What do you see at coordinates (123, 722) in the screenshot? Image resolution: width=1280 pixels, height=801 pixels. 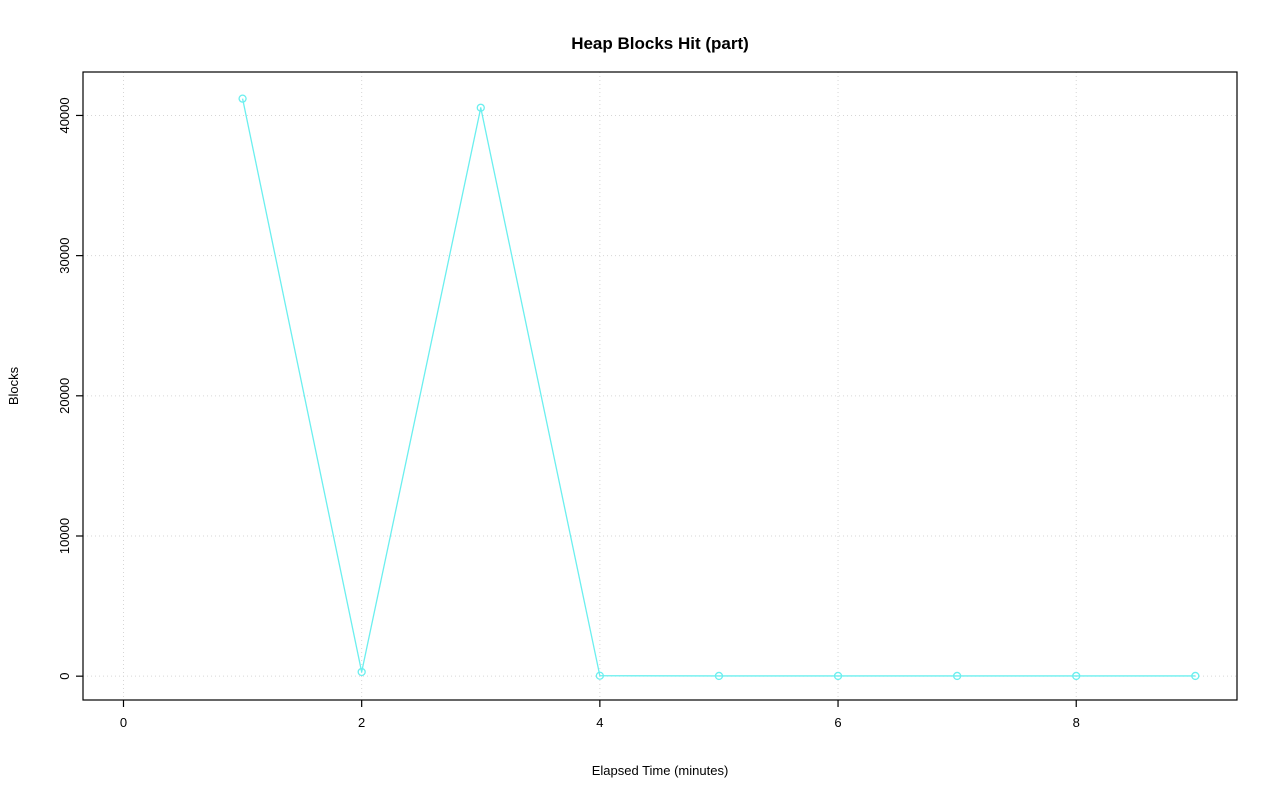 I see `x-tick-label: 0` at bounding box center [123, 722].